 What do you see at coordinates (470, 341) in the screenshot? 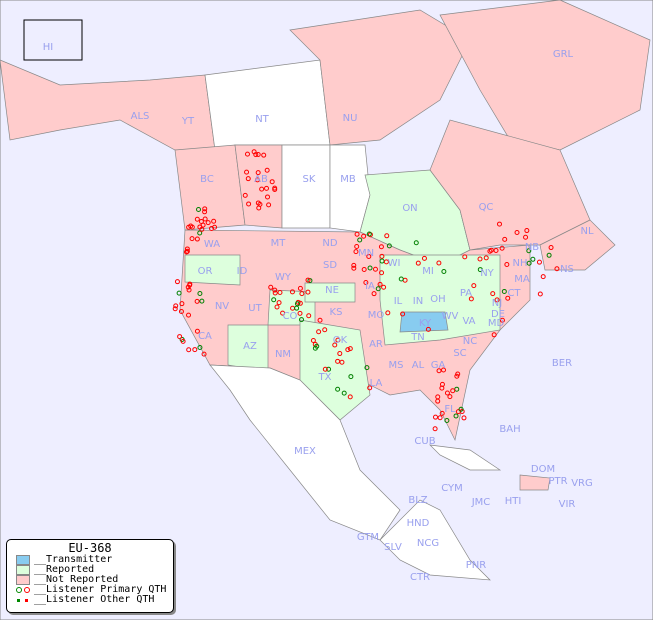
I see `region-label-nc: NC` at bounding box center [470, 341].